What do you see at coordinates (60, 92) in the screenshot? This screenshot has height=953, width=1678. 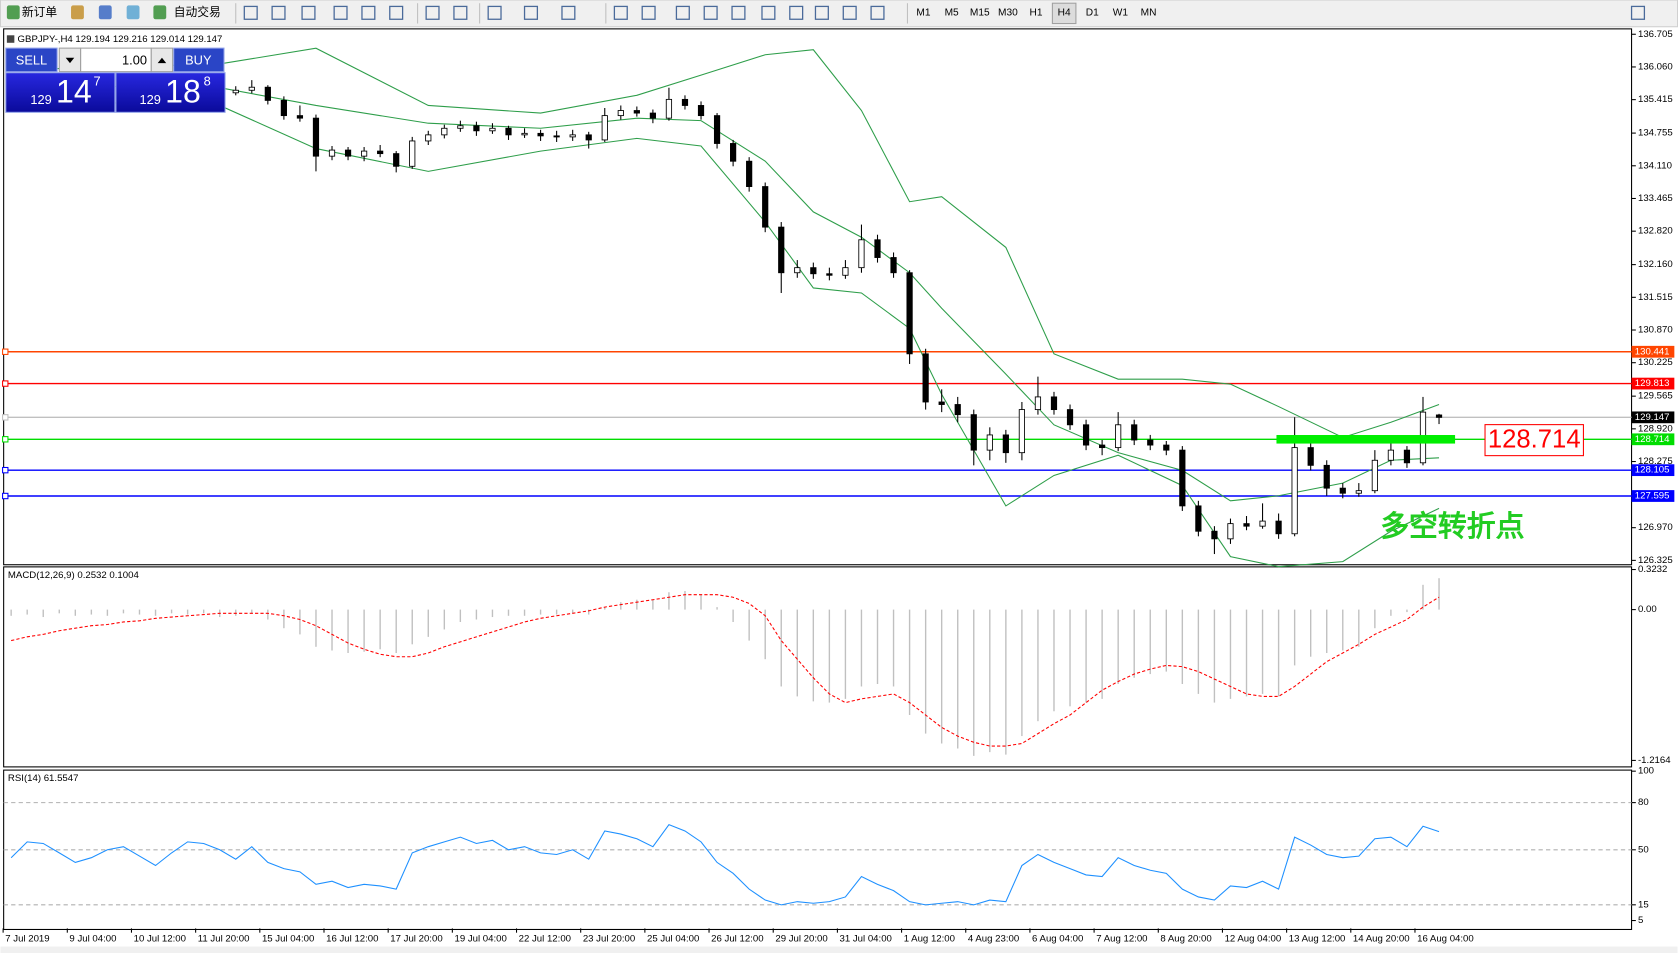 I see `sell-price-box` at bounding box center [60, 92].